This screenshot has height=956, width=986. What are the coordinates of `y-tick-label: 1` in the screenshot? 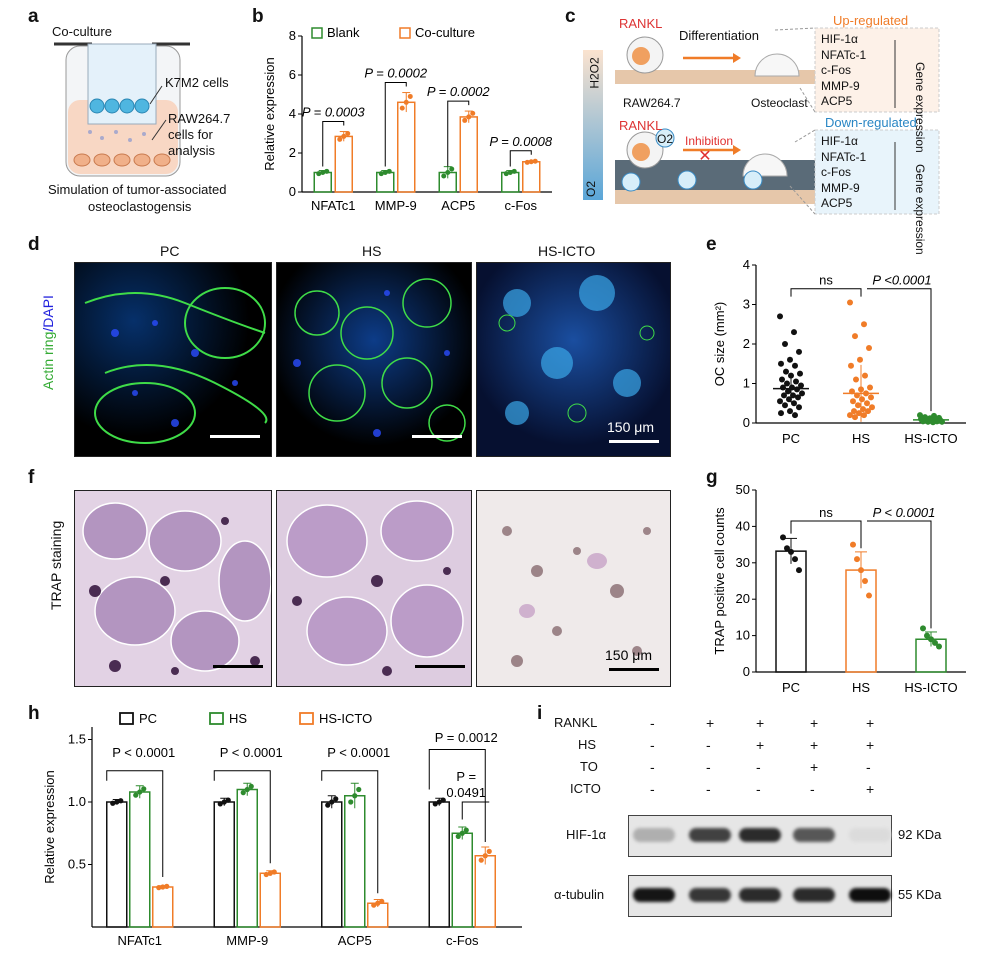 It's located at (746, 383).